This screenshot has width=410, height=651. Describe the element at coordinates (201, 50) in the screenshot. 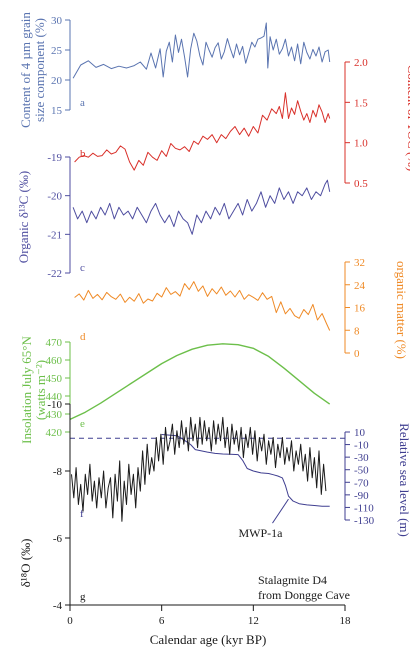

I see `panel-a-series-line` at that location.